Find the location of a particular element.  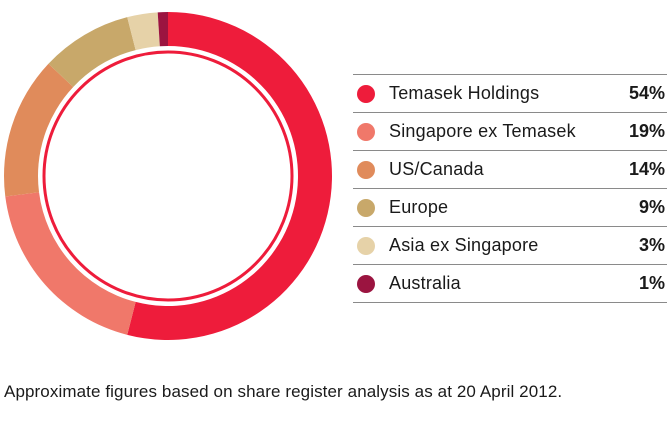

legend-label: US/Canada is located at coordinates (436, 169).